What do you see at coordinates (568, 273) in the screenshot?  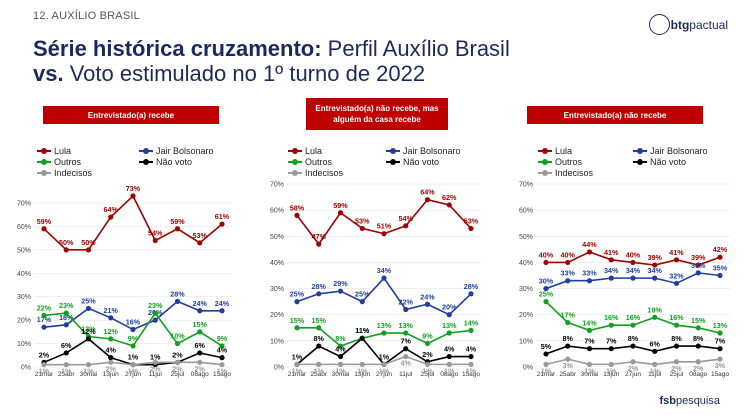 I see `data-label: 33%` at bounding box center [568, 273].